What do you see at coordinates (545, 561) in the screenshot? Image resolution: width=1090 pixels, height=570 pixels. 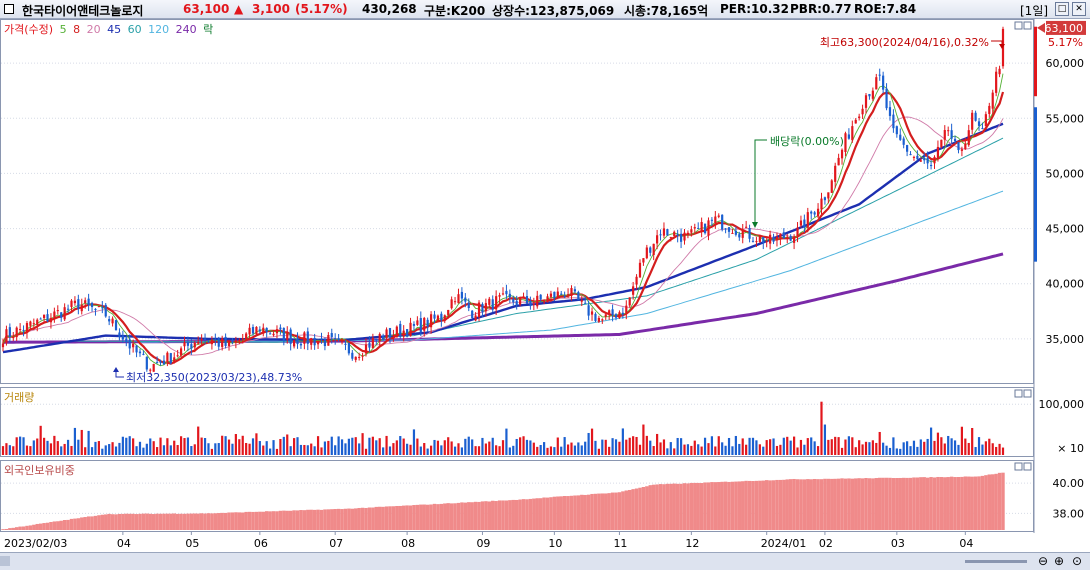 I see `chart-scroll-bar: ⊖ ⊕ ⊙` at bounding box center [545, 561].